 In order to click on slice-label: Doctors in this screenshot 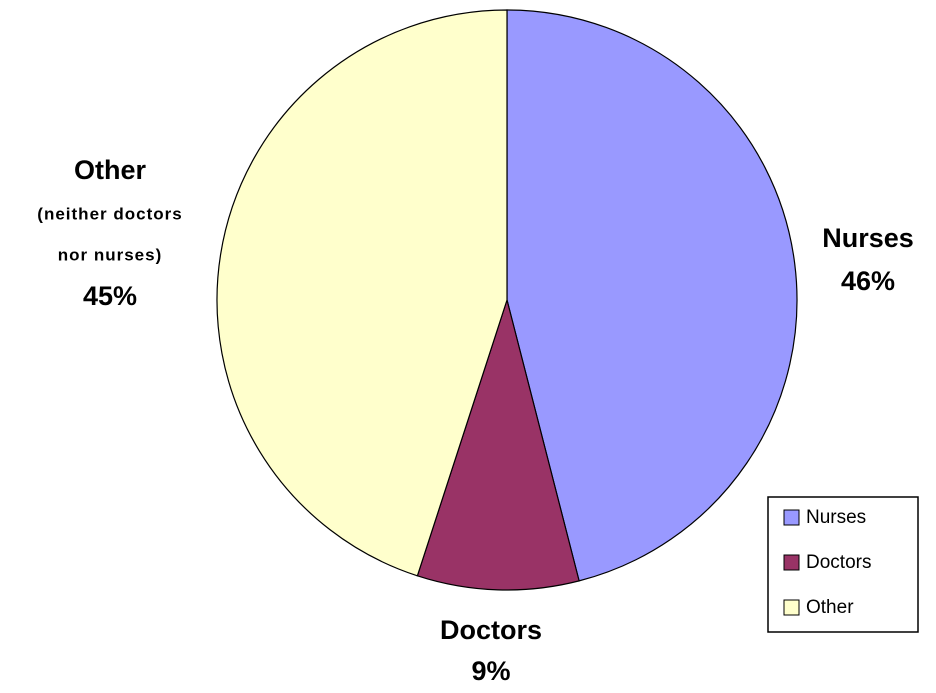, I will do `click(491, 630)`.